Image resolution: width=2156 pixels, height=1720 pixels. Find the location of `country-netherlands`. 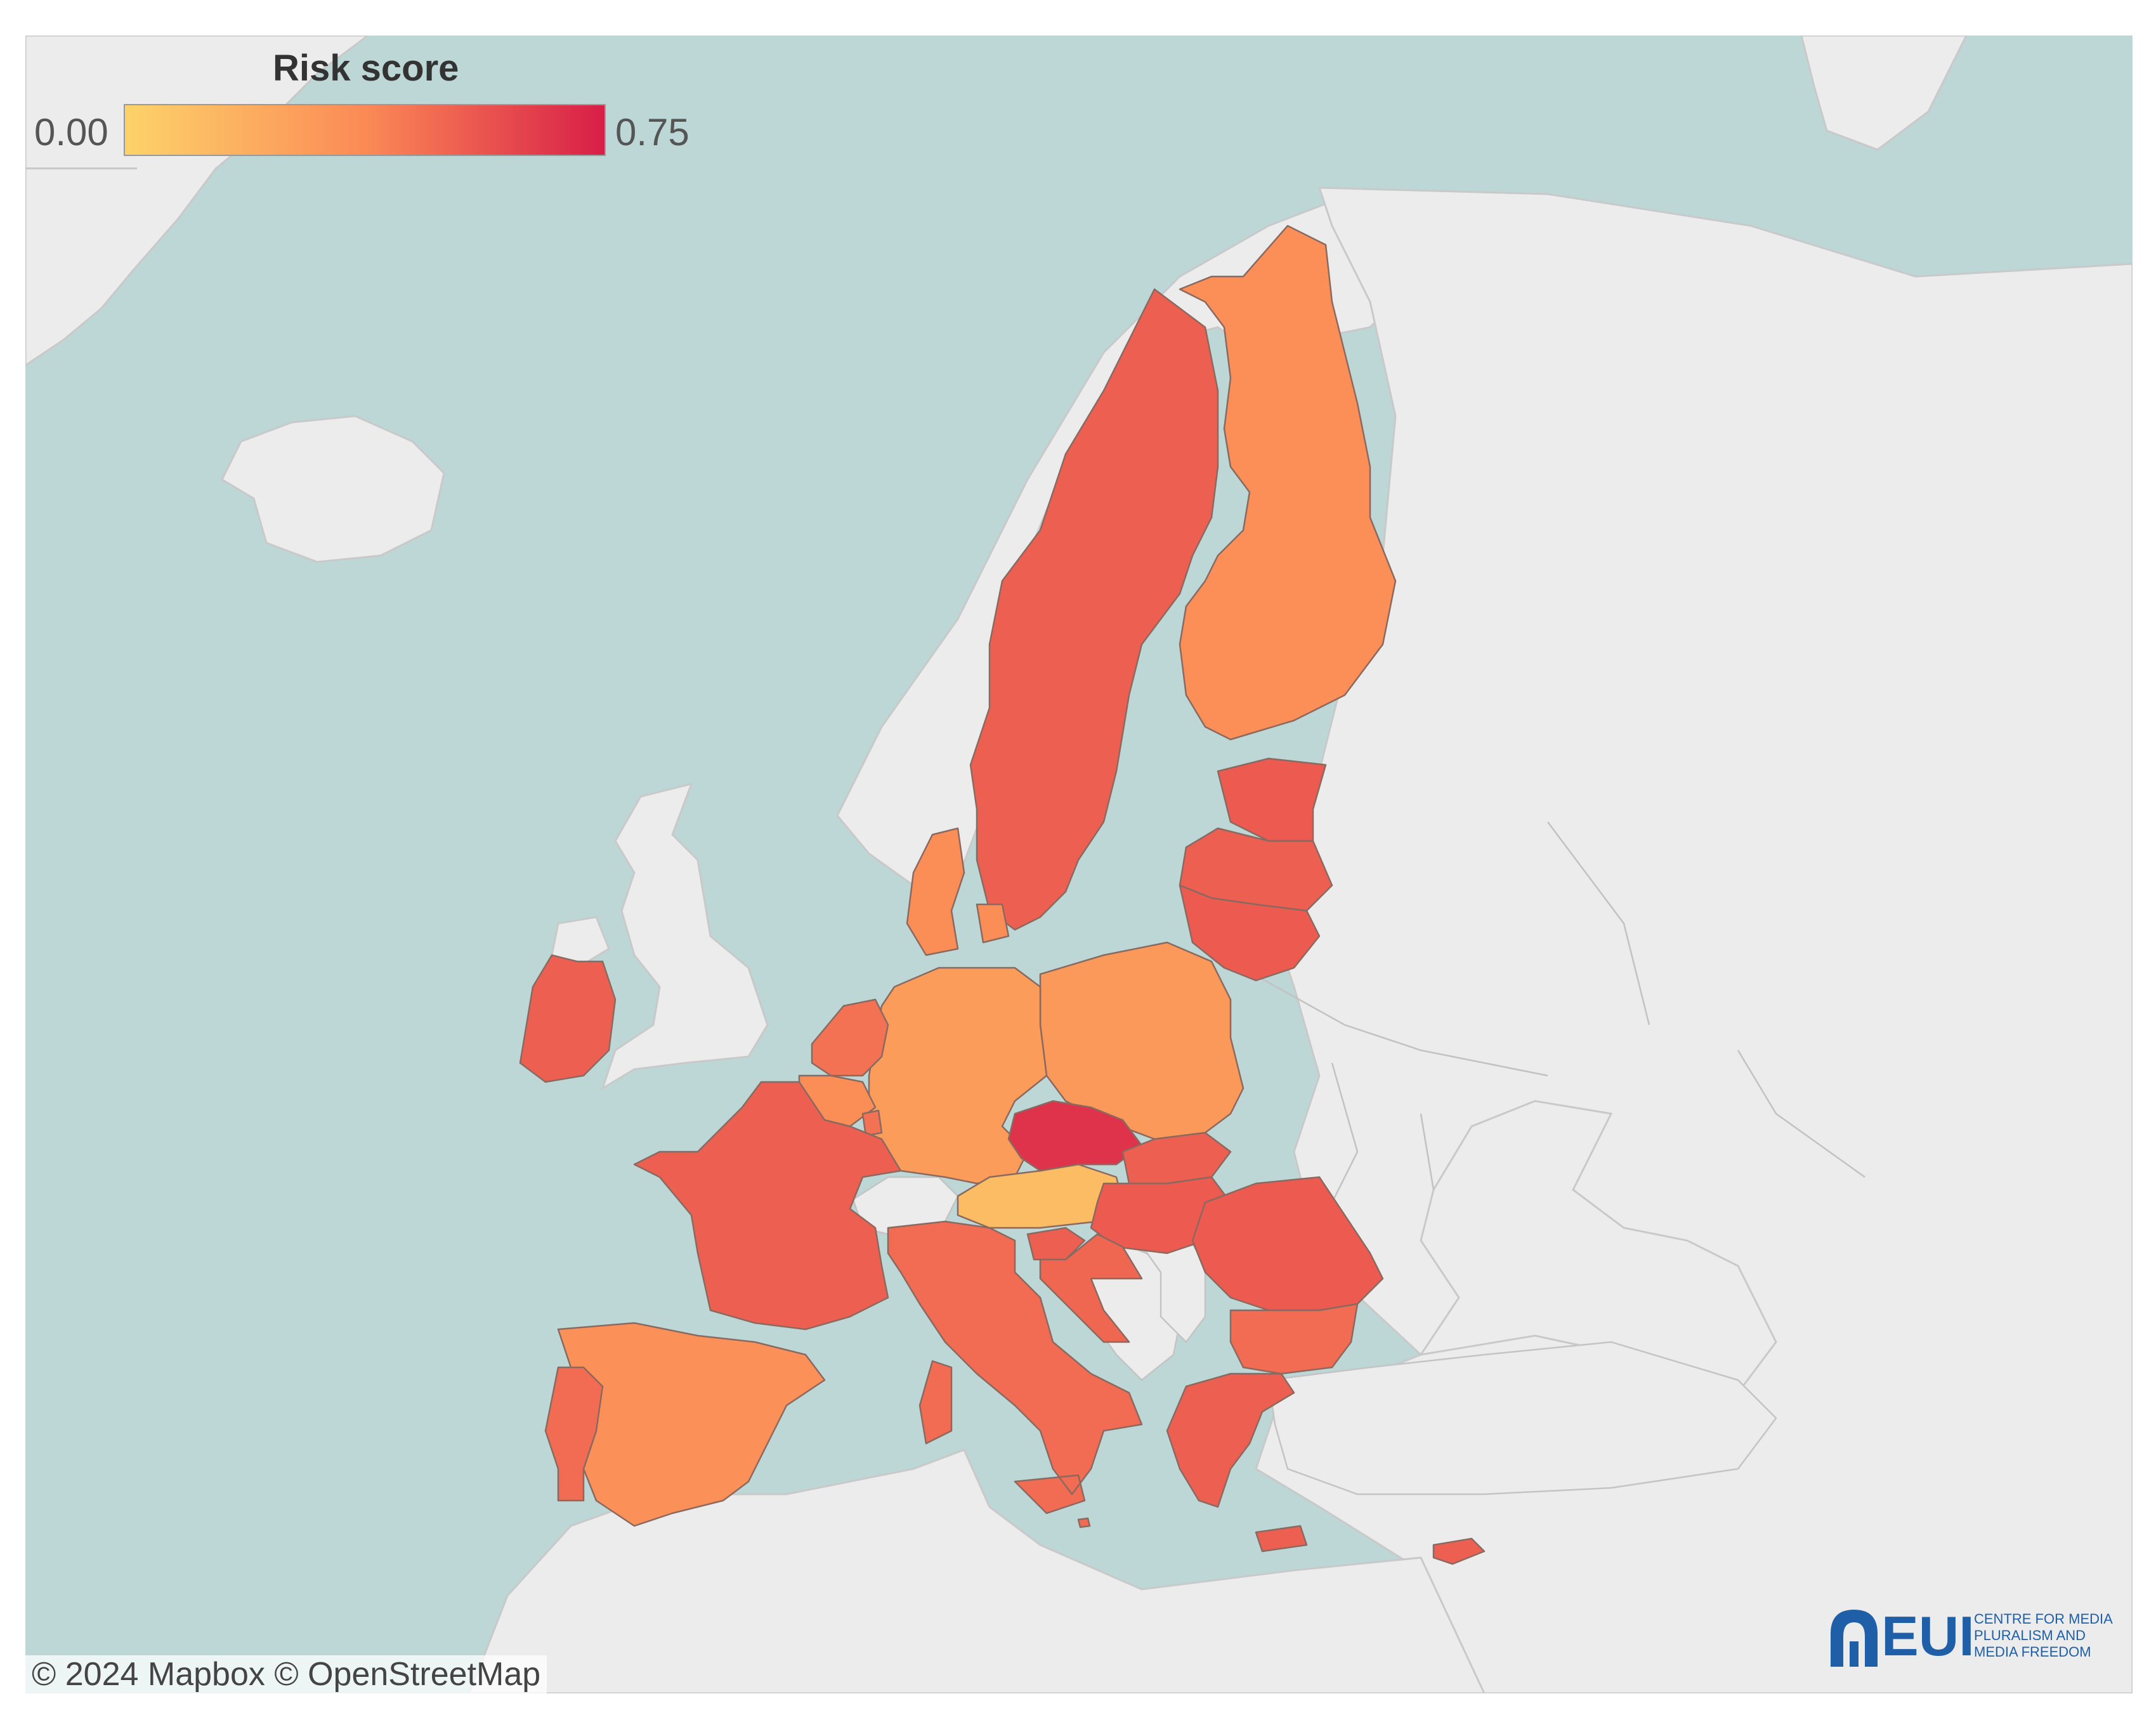

country-netherlands is located at coordinates (850, 1037).